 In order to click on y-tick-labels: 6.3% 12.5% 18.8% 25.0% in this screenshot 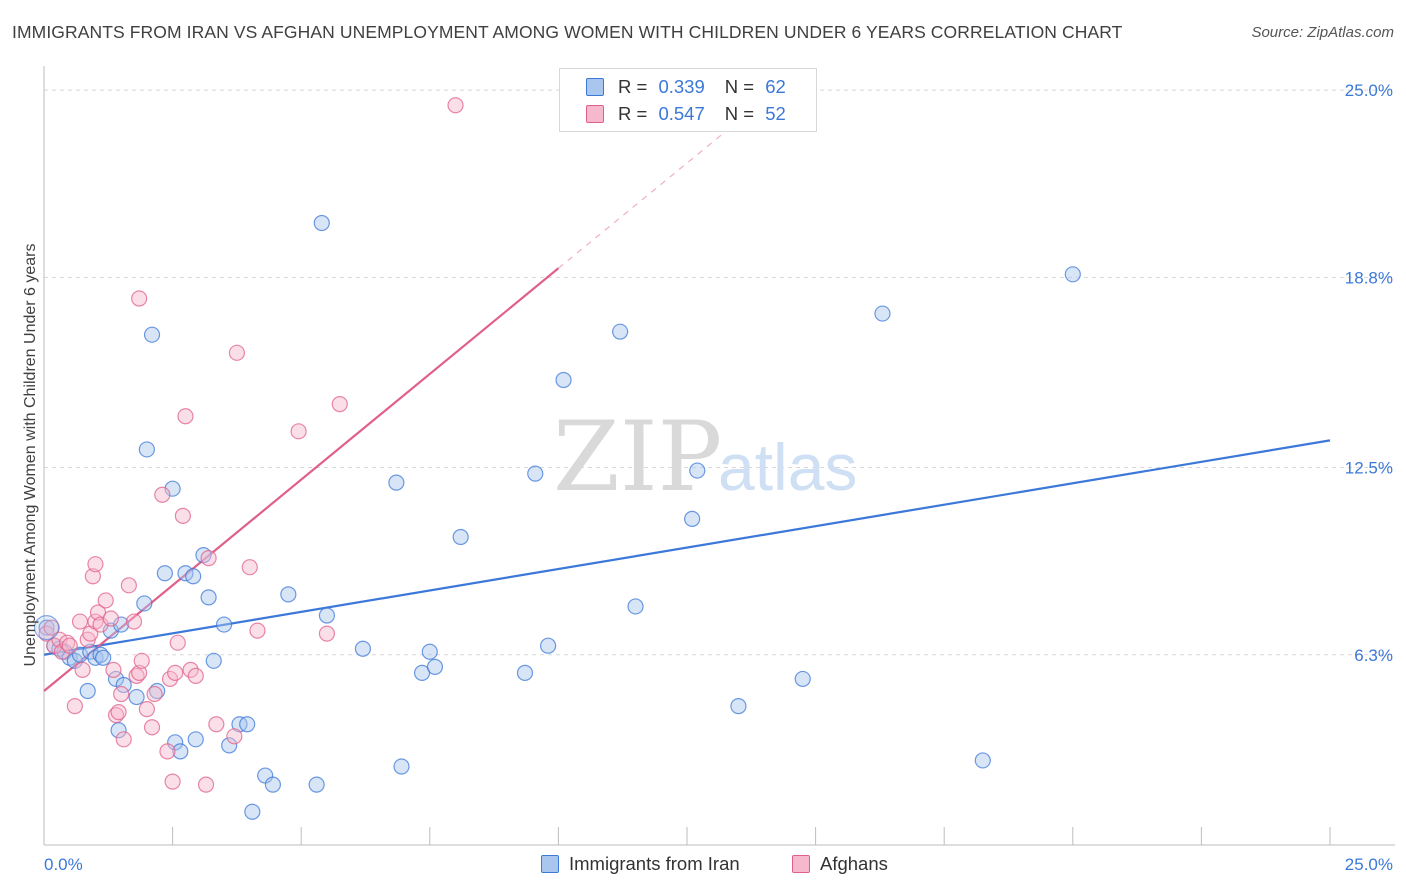, I will do `click(1369, 373)`.